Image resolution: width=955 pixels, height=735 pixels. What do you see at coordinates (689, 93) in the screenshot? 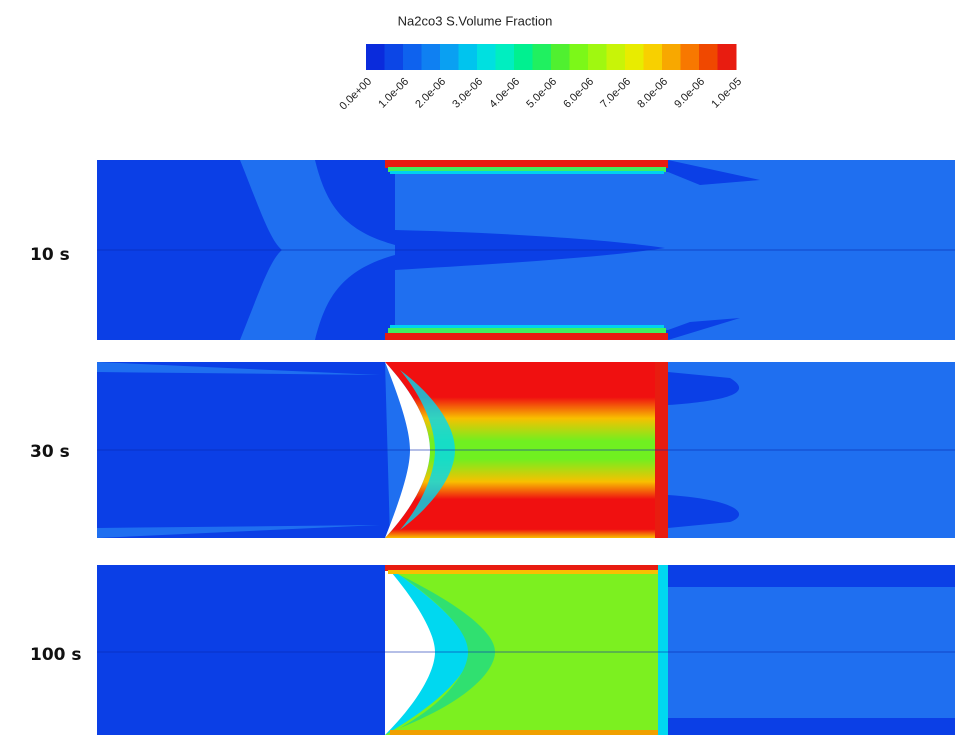
I see `colorbar-tick-label: 9.0e-06` at bounding box center [689, 93].